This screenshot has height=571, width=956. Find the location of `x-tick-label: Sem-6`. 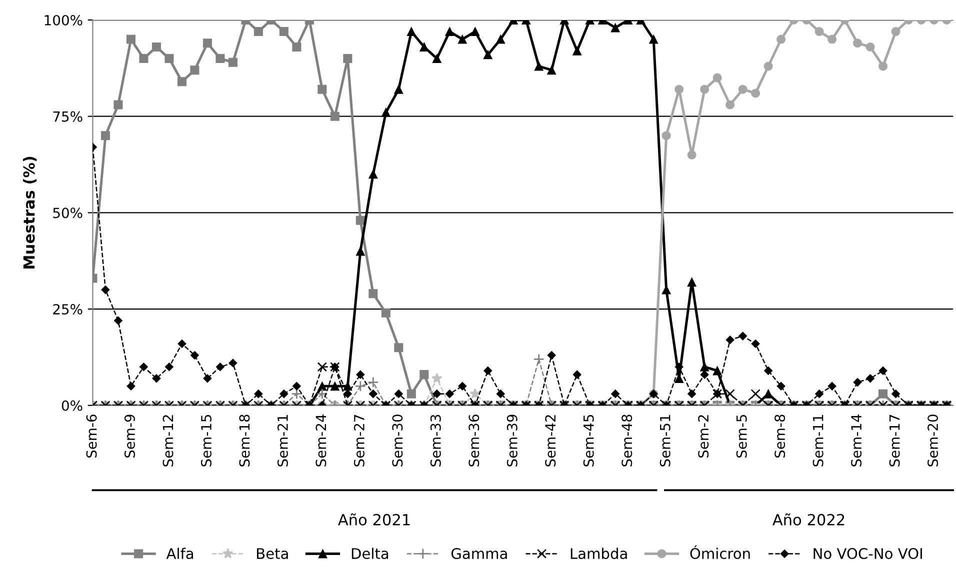

x-tick-label: Sem-6 is located at coordinates (91, 436).